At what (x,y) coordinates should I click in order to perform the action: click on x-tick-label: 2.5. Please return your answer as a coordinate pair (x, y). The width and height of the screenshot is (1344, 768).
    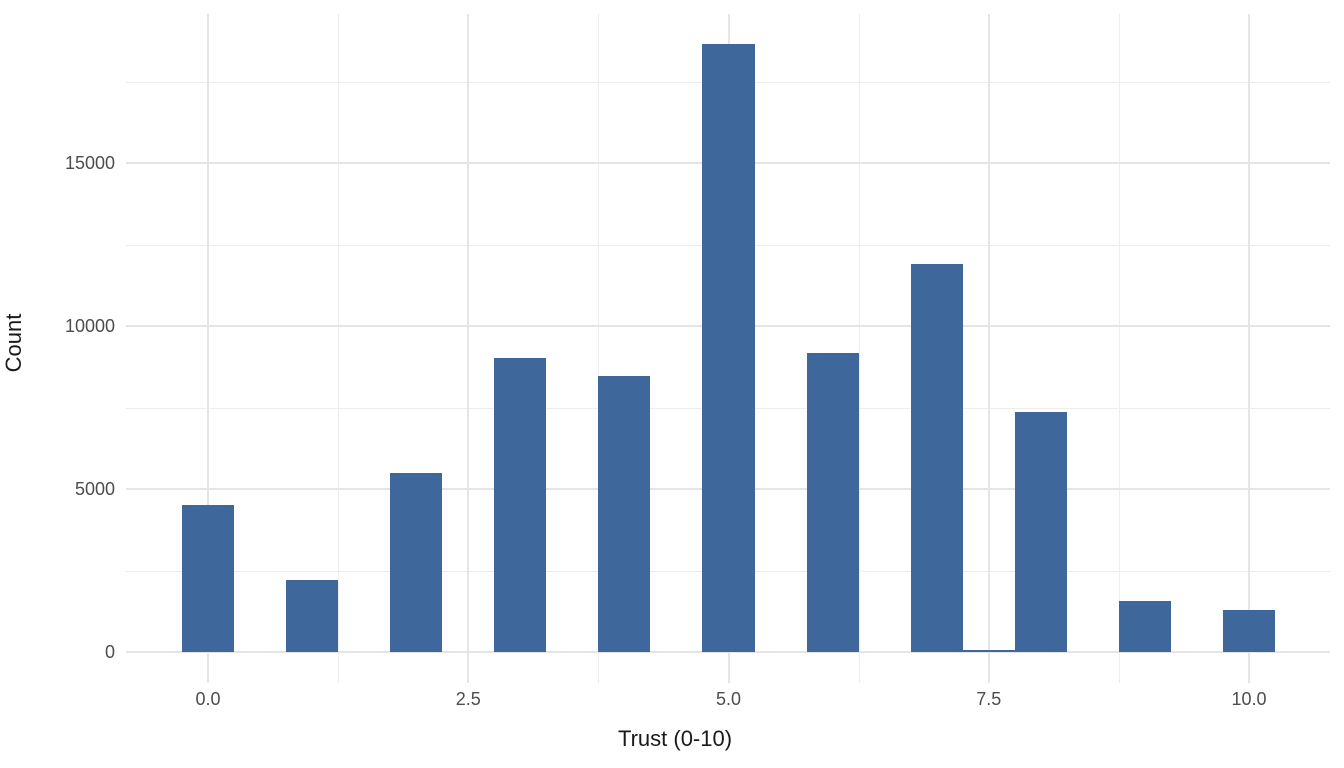
    Looking at the image, I should click on (468, 699).